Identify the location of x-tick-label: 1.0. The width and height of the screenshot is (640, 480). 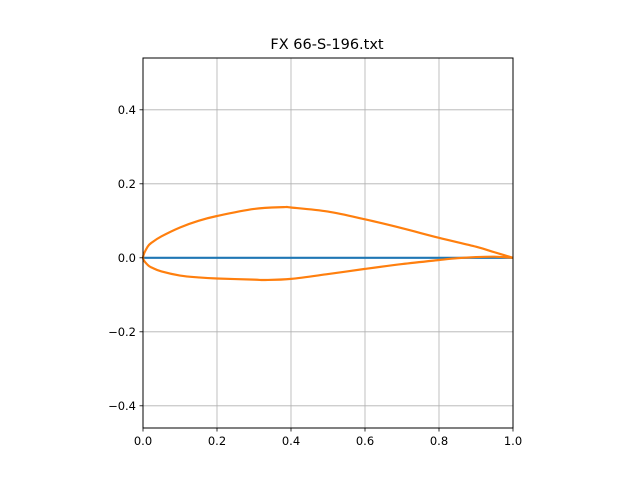
(513, 441).